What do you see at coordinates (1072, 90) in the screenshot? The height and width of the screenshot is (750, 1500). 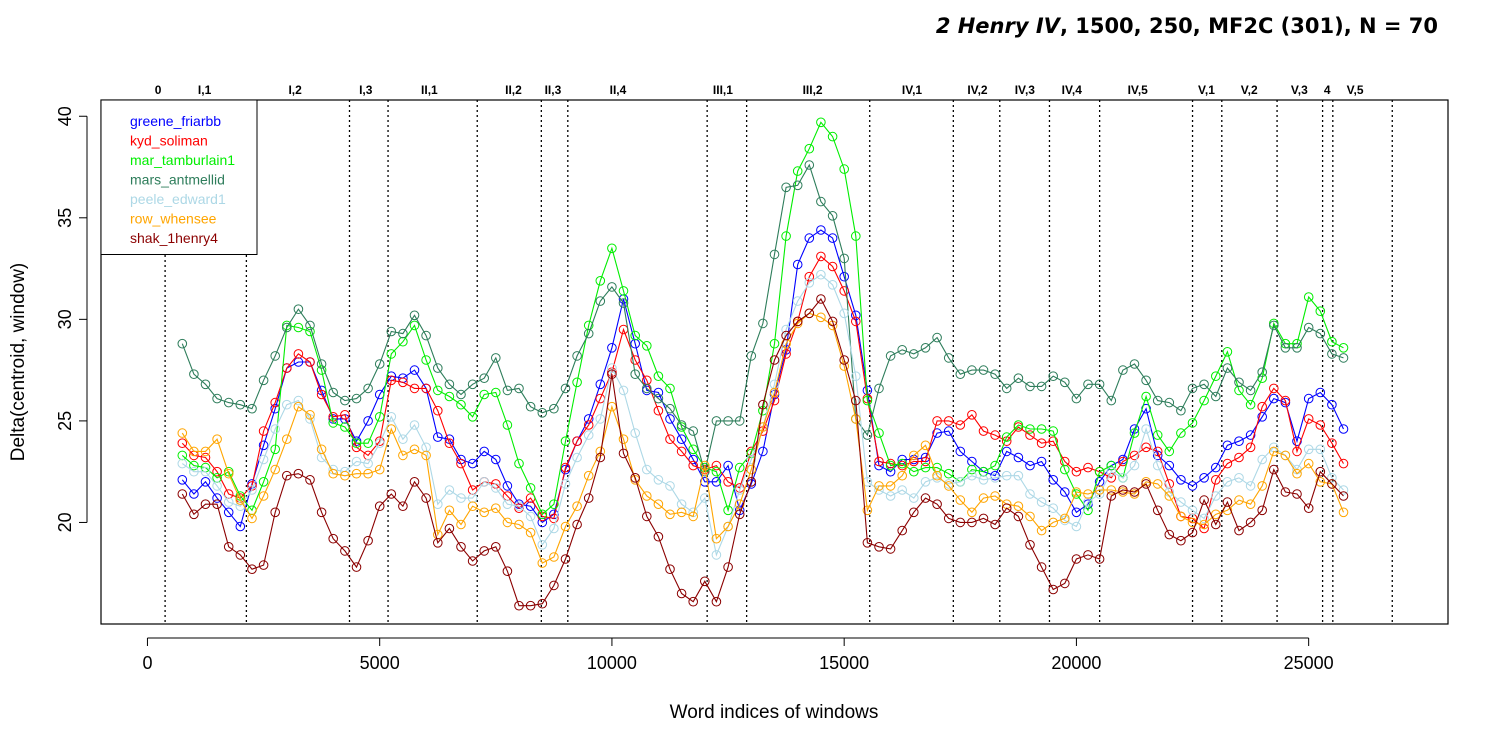 I see `act-label-13: IV,4` at bounding box center [1072, 90].